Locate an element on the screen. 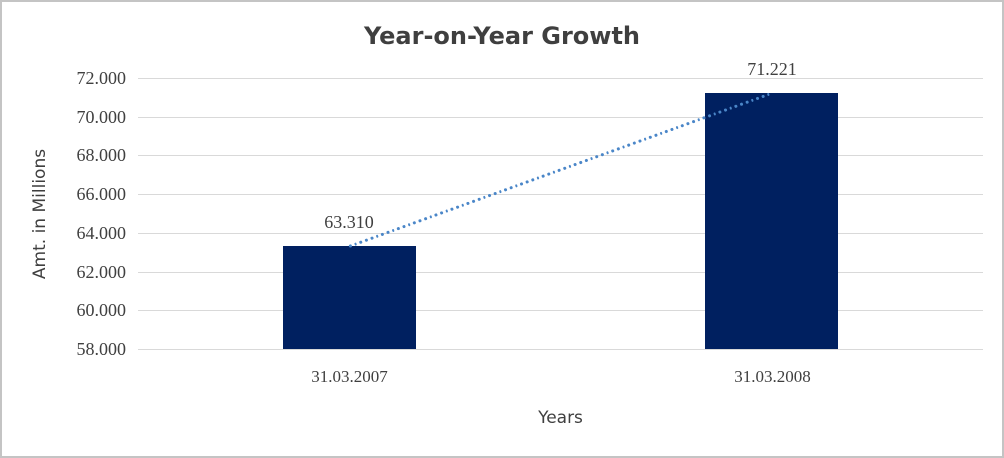 This screenshot has width=1004, height=458. y-tick-label: 64.000 is located at coordinates (101, 233).